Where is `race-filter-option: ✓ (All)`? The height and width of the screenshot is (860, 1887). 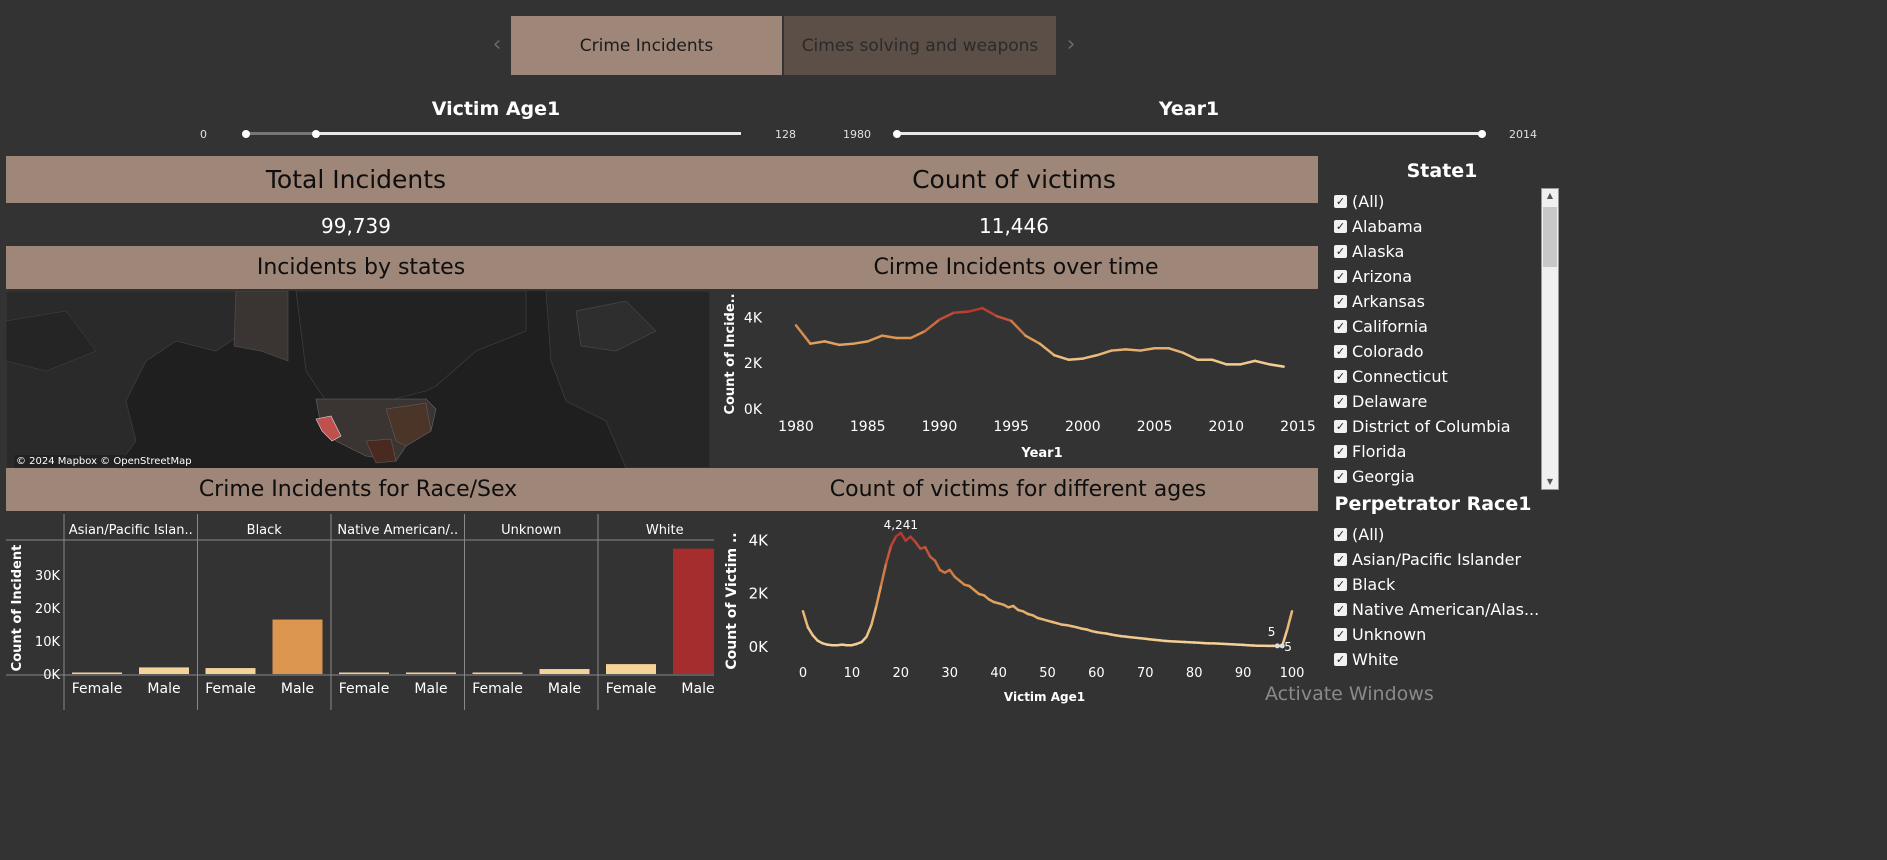
race-filter-option: ✓ (All) is located at coordinates (1359, 534).